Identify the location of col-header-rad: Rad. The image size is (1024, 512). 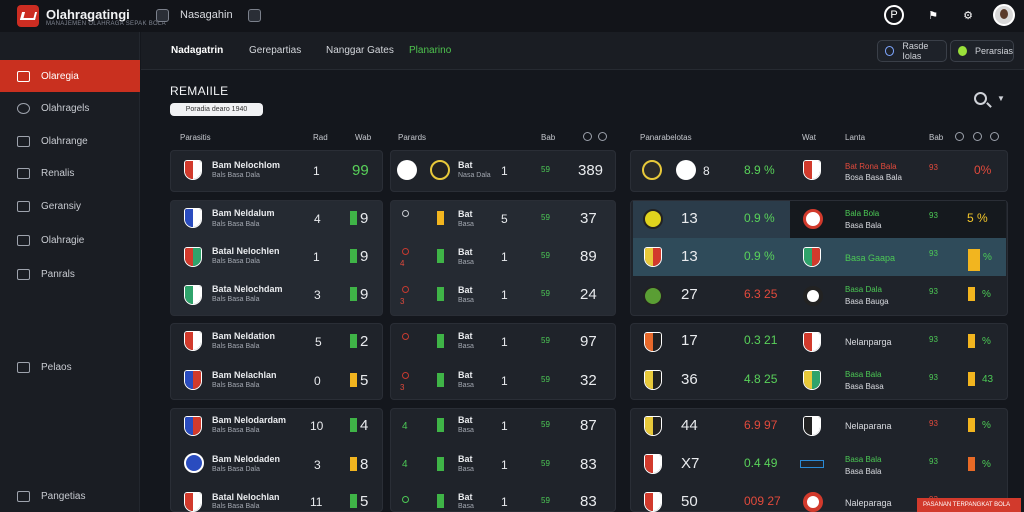
(320, 137).